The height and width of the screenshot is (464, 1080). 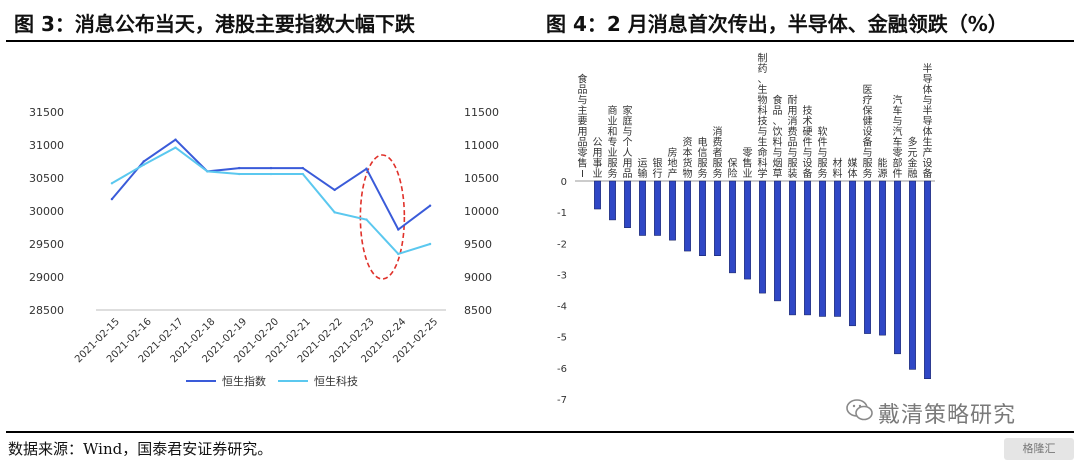 What do you see at coordinates (868, 100) in the screenshot?
I see `category-label-char: 疗` at bounding box center [868, 100].